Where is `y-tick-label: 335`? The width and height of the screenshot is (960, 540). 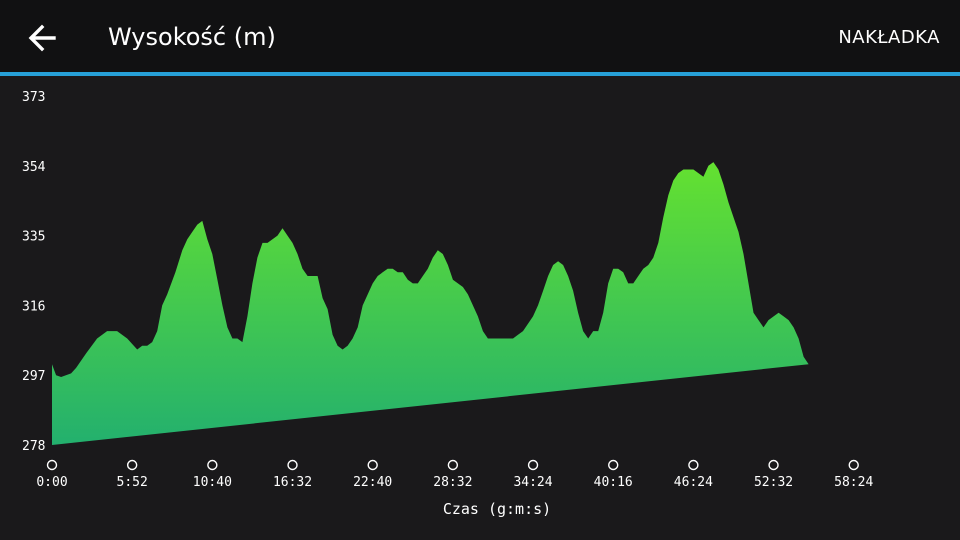
y-tick-label: 335 is located at coordinates (33, 237).